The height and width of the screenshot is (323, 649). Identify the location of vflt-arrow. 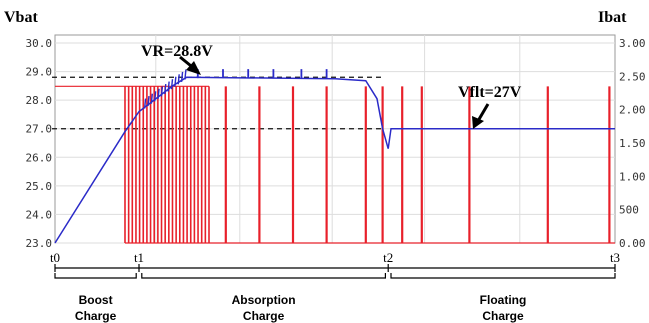
(483, 112).